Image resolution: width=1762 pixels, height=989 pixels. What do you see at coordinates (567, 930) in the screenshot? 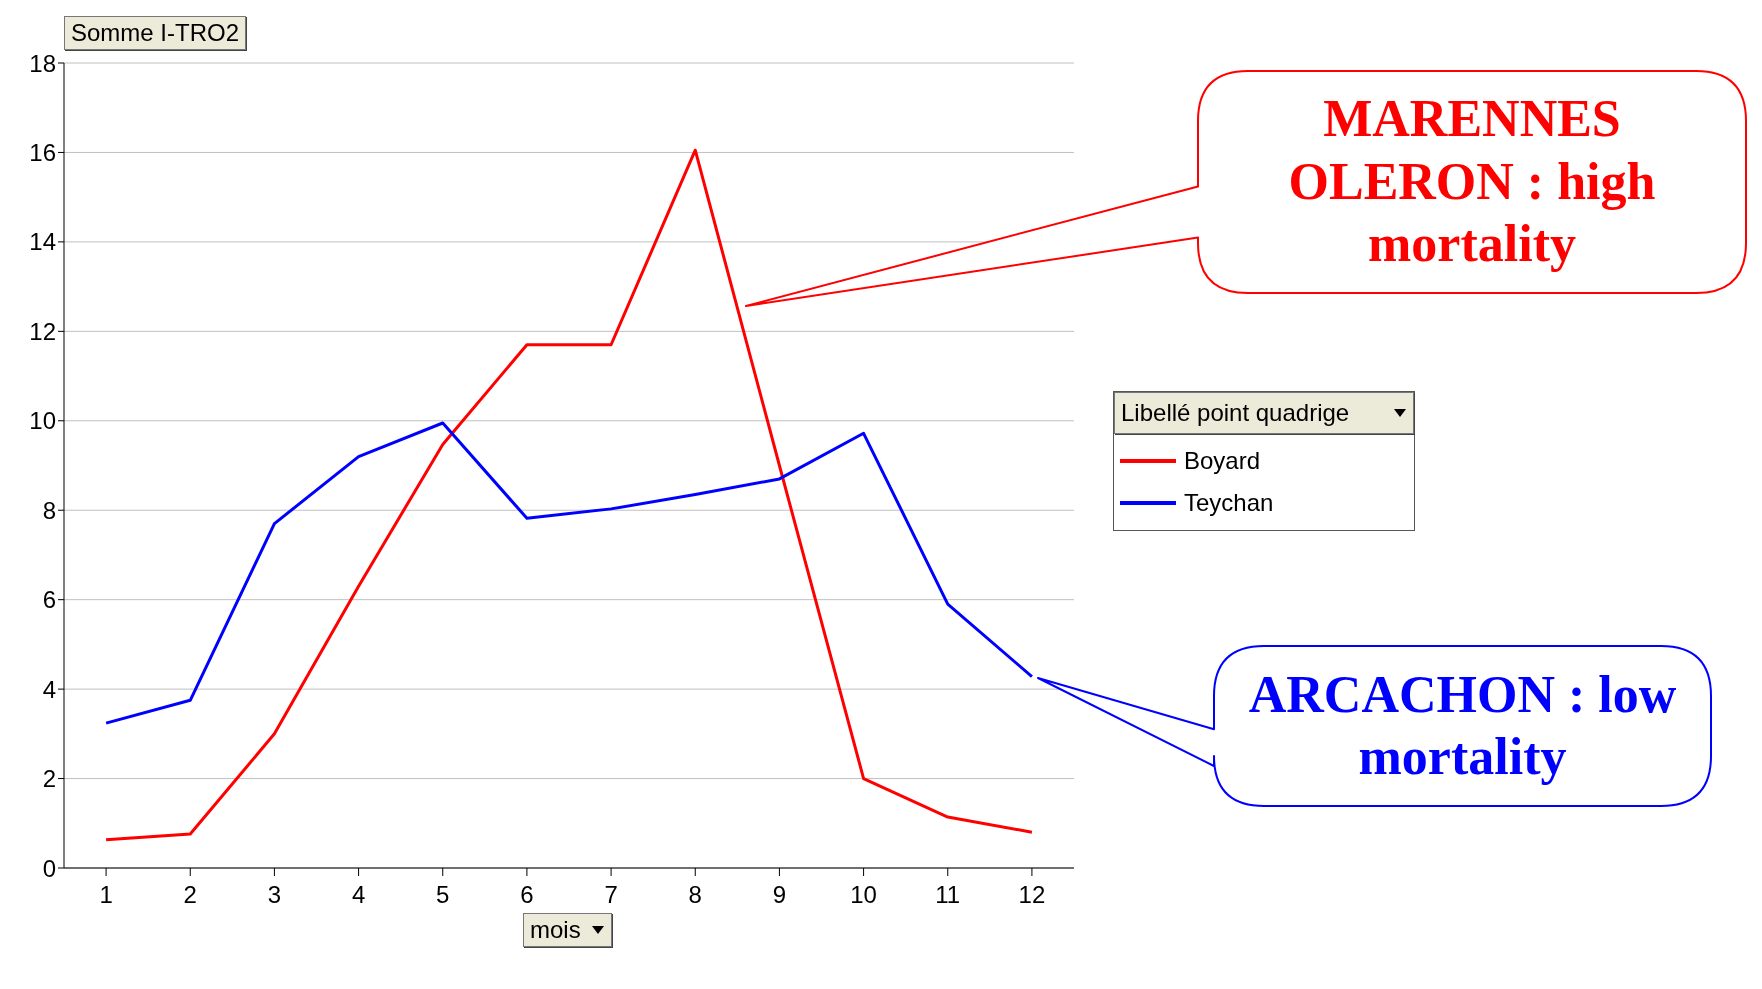
I see `x-axis-title: mois` at bounding box center [567, 930].